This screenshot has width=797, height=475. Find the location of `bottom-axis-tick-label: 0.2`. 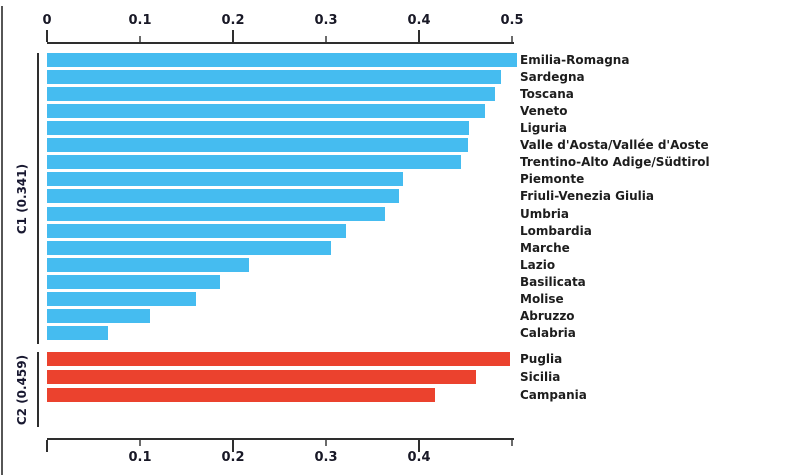

bottom-axis-tick-label: 0.2 is located at coordinates (233, 457).